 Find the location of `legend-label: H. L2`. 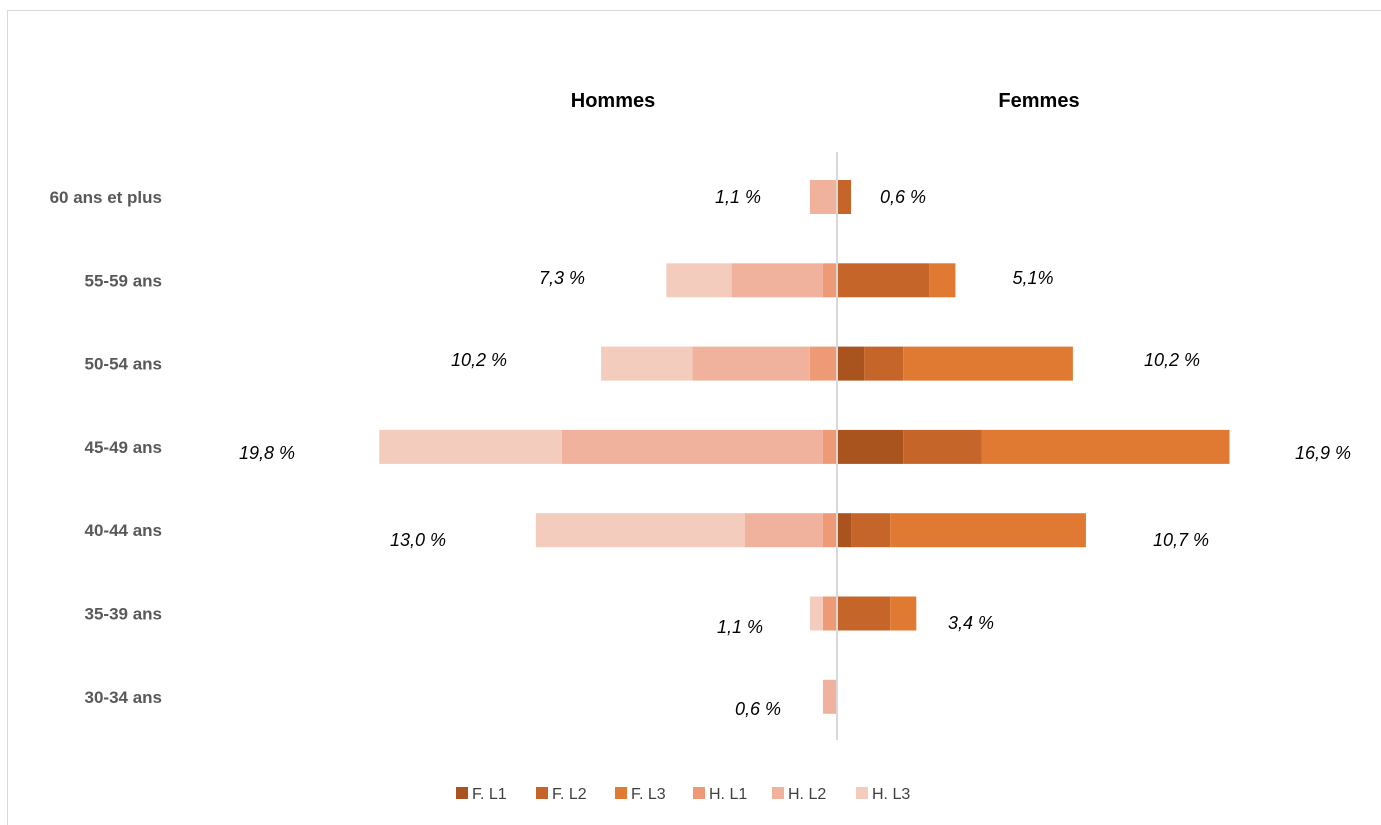

legend-label: H. L2 is located at coordinates (807, 794).